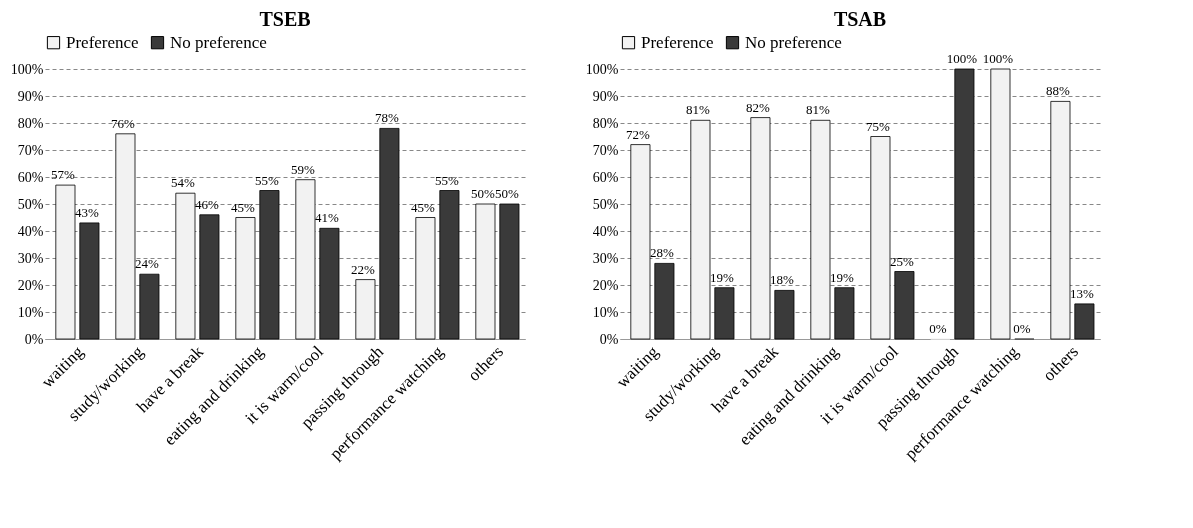  What do you see at coordinates (87, 212) in the screenshot?
I see `data-label: 43%` at bounding box center [87, 212].